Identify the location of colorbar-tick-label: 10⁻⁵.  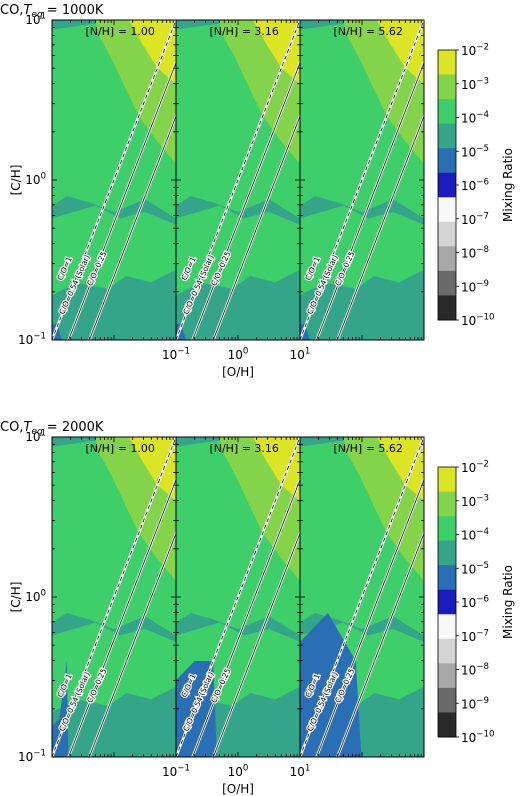
(475, 151).